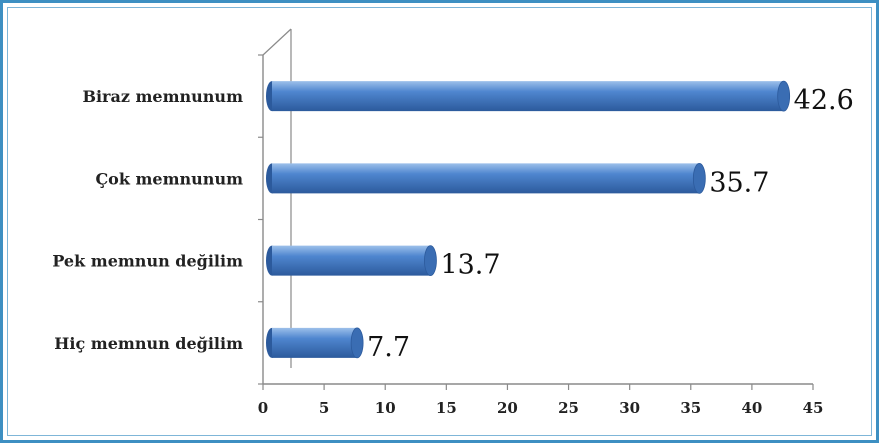  I want to click on x-tick-label: 30, so click(629, 408).